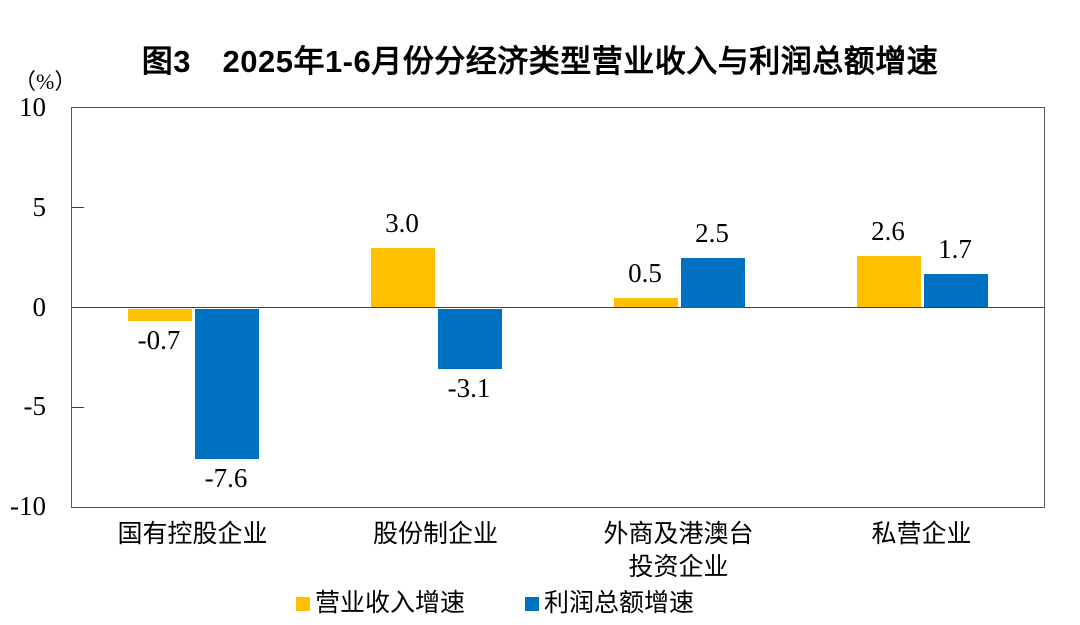 The width and height of the screenshot is (1080, 625). What do you see at coordinates (159, 340) in the screenshot?
I see `bar-value-label: -0.7` at bounding box center [159, 340].